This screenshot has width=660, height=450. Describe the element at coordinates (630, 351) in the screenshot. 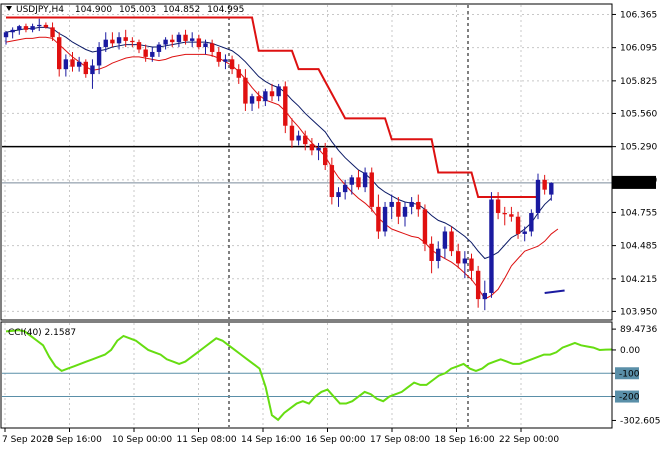

I see `cci-tick-label: 0.00` at that location.